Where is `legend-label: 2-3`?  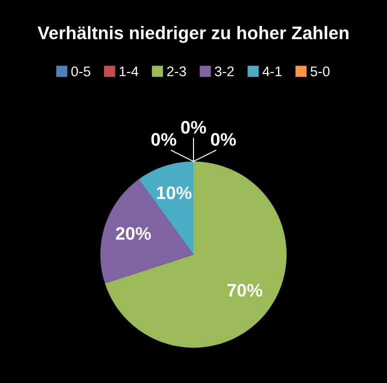 legend-label: 2-3 is located at coordinates (176, 71).